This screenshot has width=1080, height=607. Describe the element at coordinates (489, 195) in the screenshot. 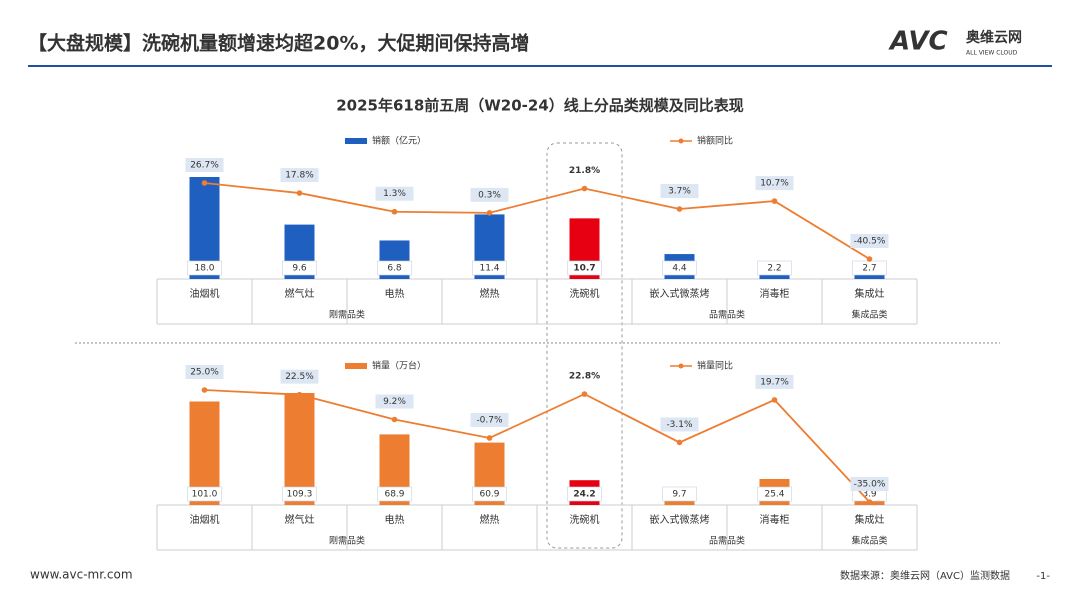

I see `line-label: 0.3%` at that location.